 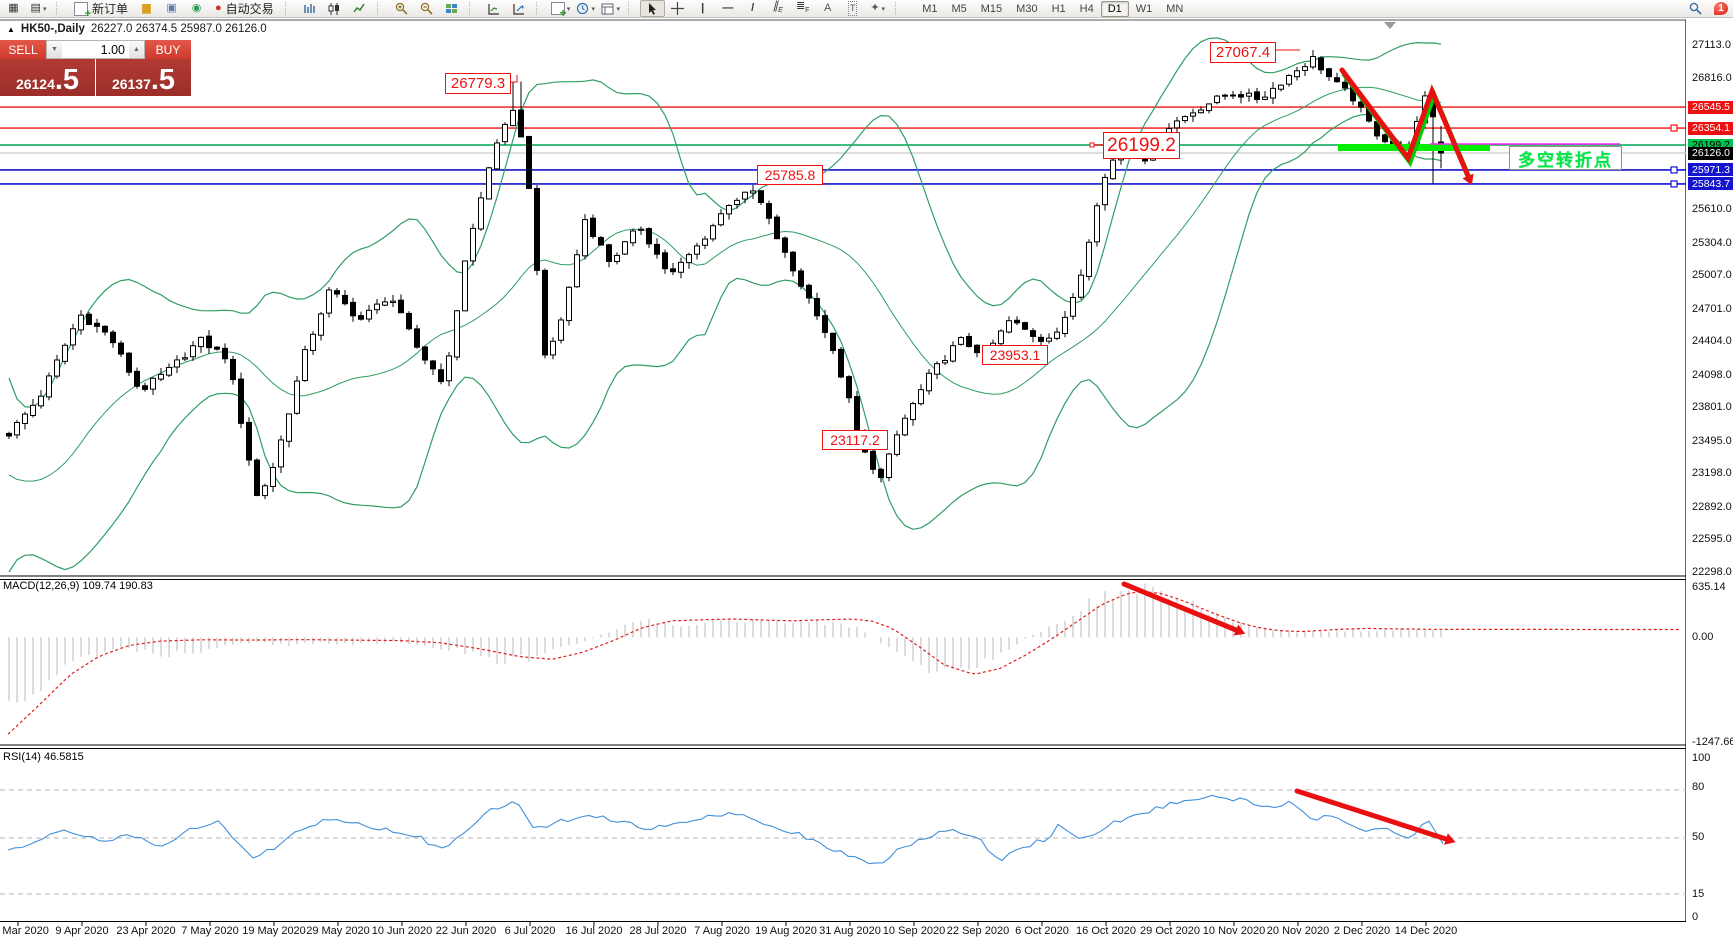 I want to click on date-axis-label: 31 Aug 2020, so click(x=850, y=931).